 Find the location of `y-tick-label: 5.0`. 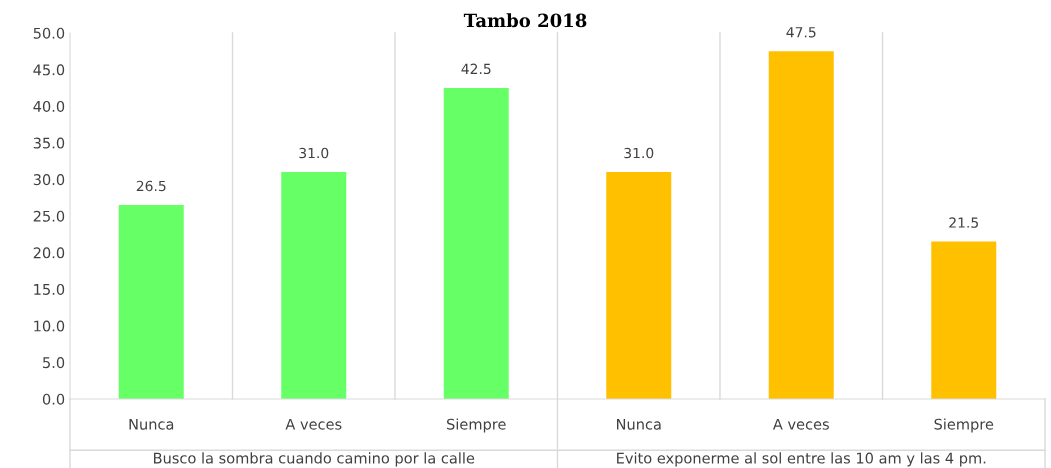

y-tick-label: 5.0 is located at coordinates (54, 363).